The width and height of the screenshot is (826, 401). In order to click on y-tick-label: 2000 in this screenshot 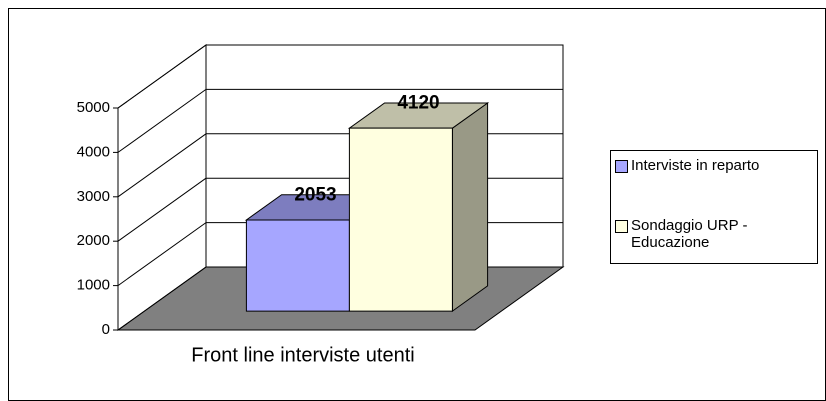, I will do `click(93, 240)`.